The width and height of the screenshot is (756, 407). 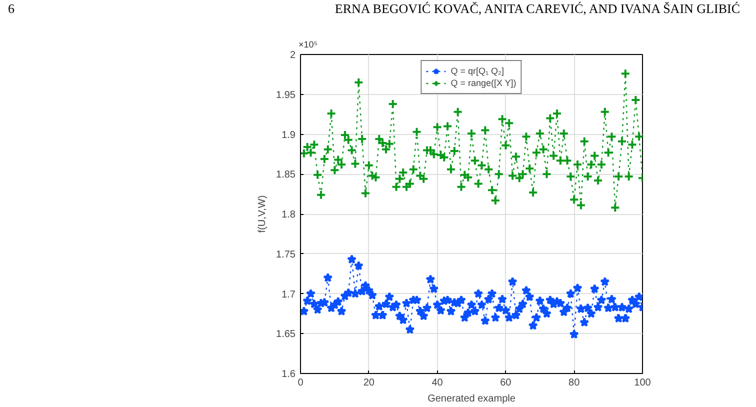 What do you see at coordinates (477, 71) in the screenshot?
I see `legend-label: Q = qr[Q₁ Q₂]` at bounding box center [477, 71].